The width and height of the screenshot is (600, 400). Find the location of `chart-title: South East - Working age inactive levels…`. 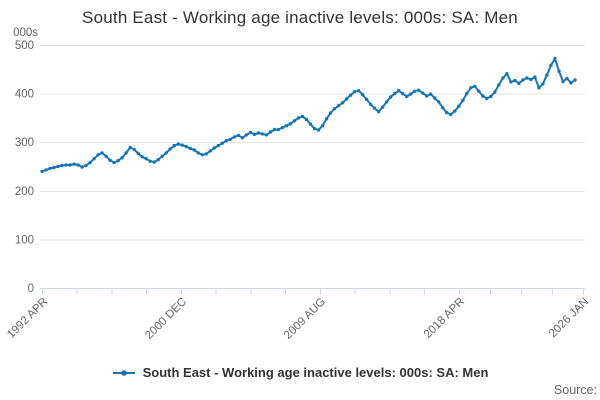

chart-title: South East - Working age inactive levels… is located at coordinates (300, 17).